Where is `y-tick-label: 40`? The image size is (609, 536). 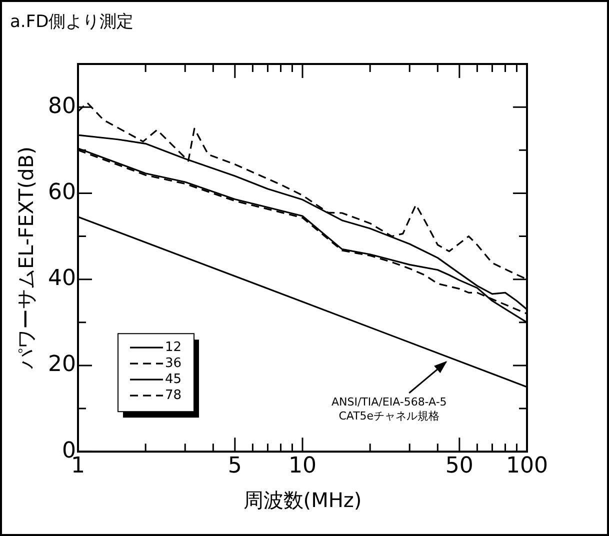 y-tick-label: 40 is located at coordinates (62, 279).